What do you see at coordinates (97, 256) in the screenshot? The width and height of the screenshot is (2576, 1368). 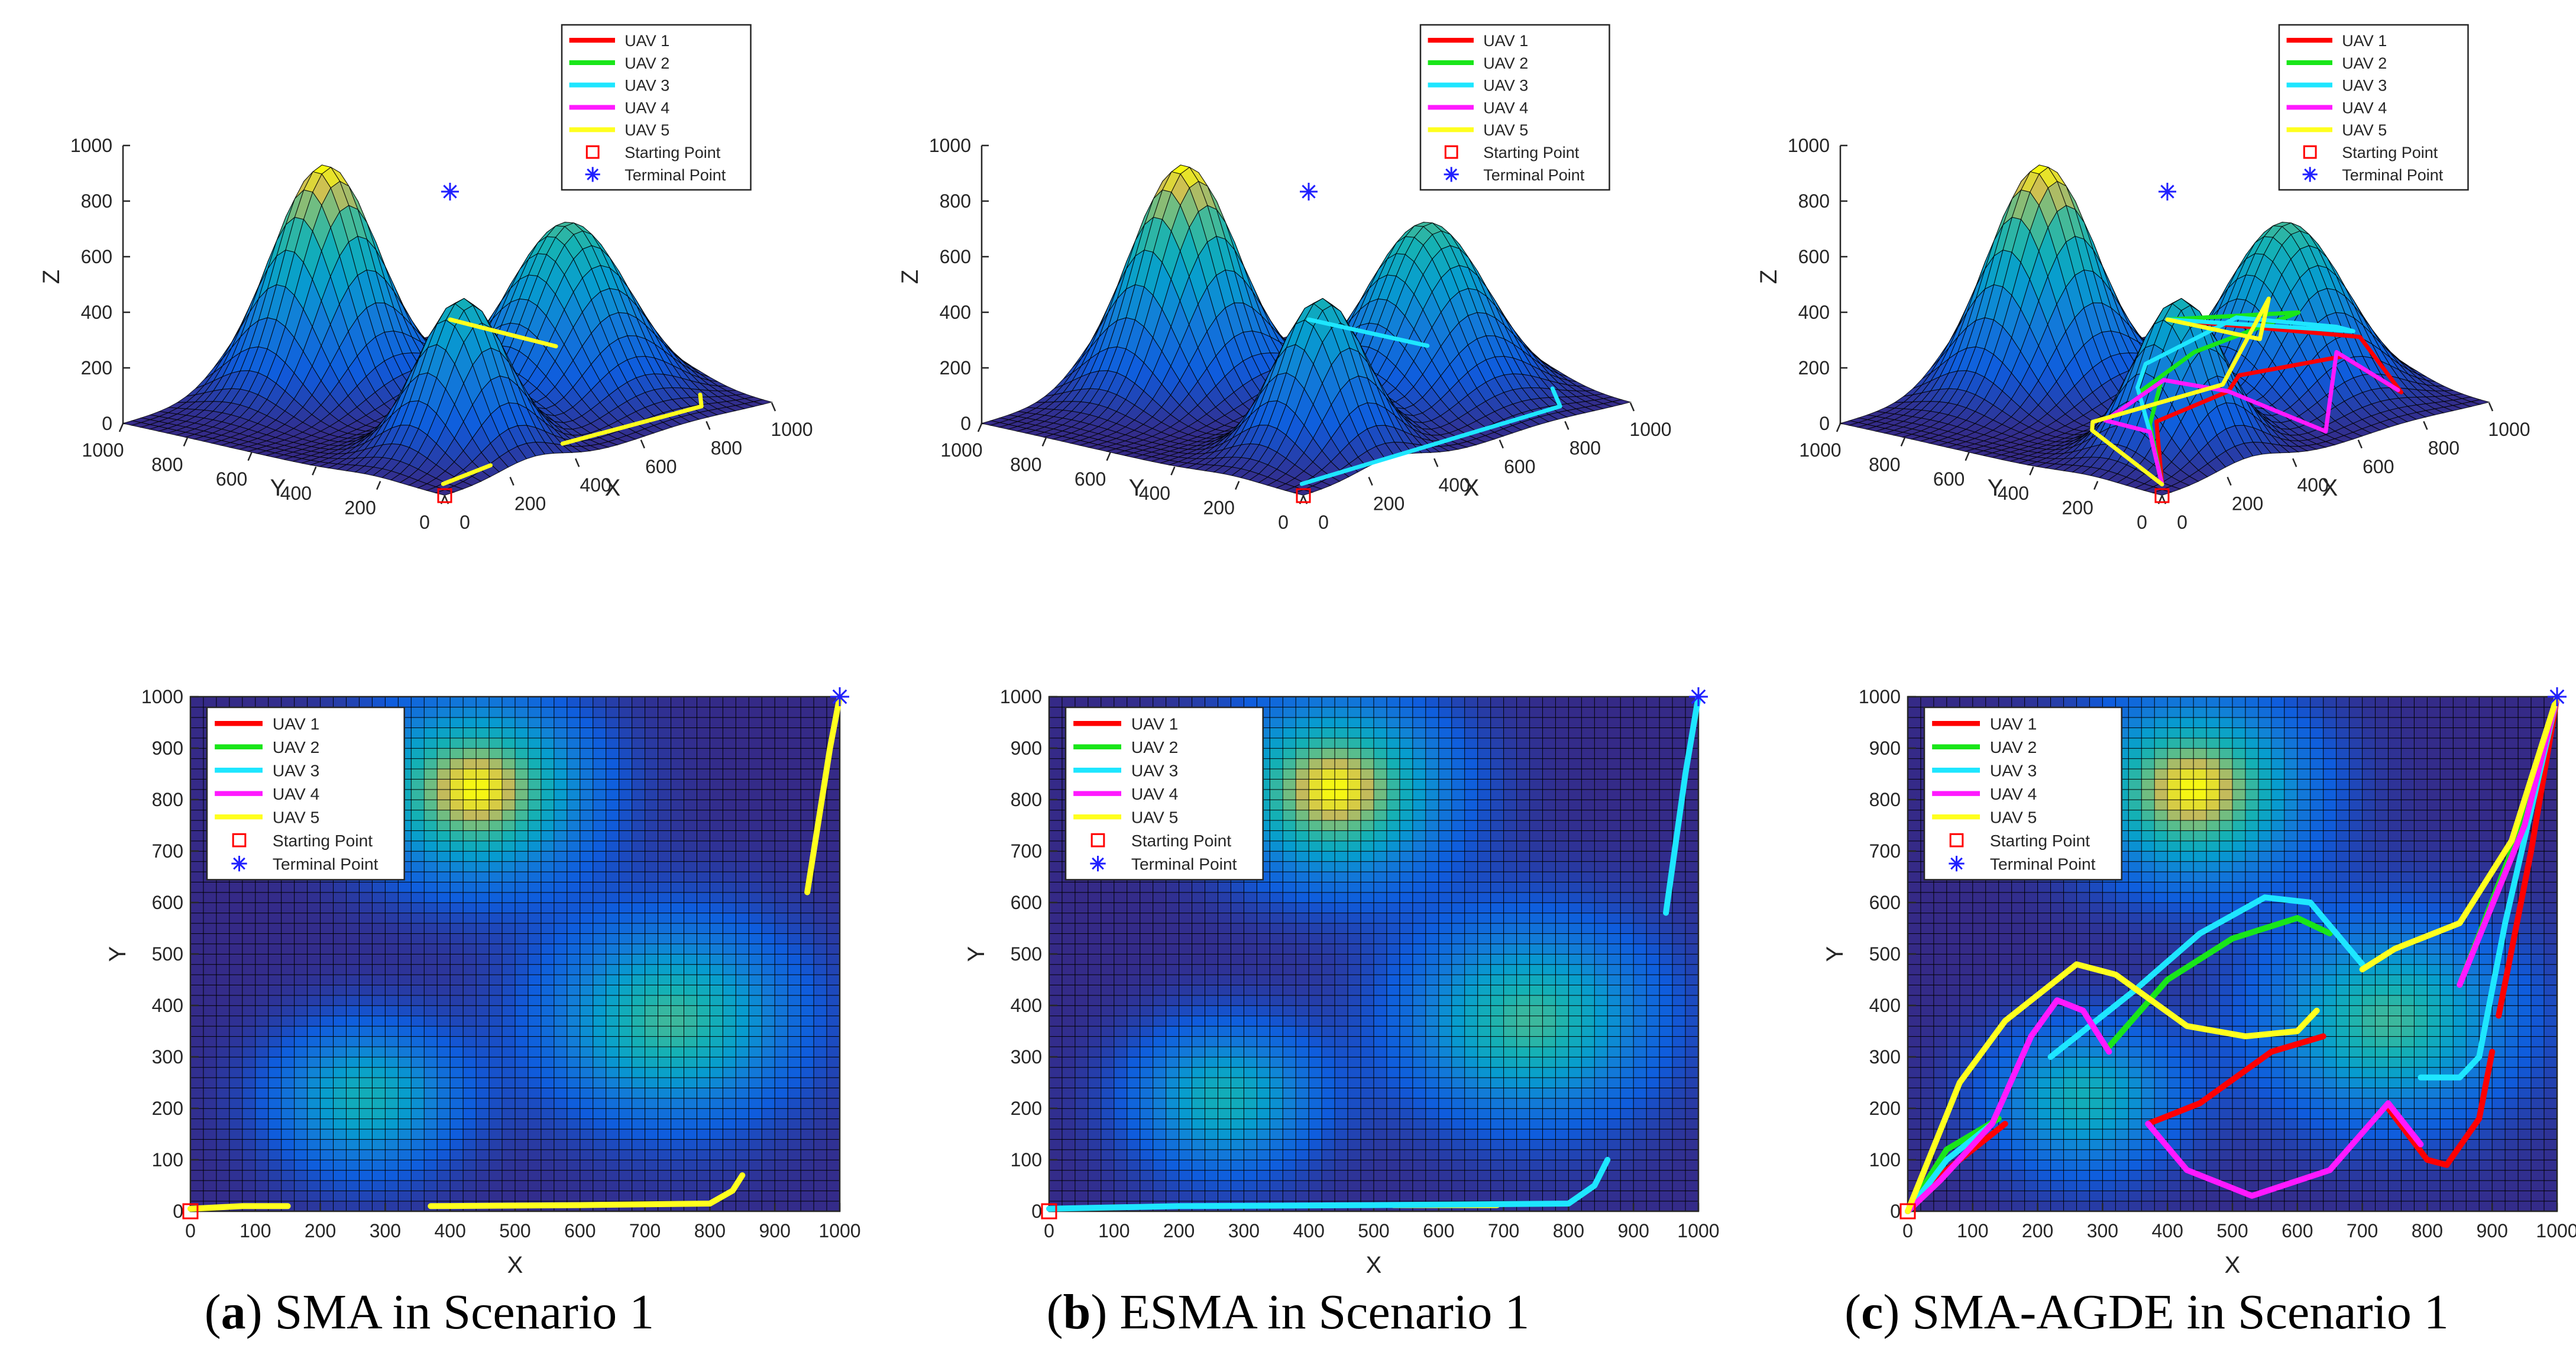 I see `z-tick-label: 600` at bounding box center [97, 256].